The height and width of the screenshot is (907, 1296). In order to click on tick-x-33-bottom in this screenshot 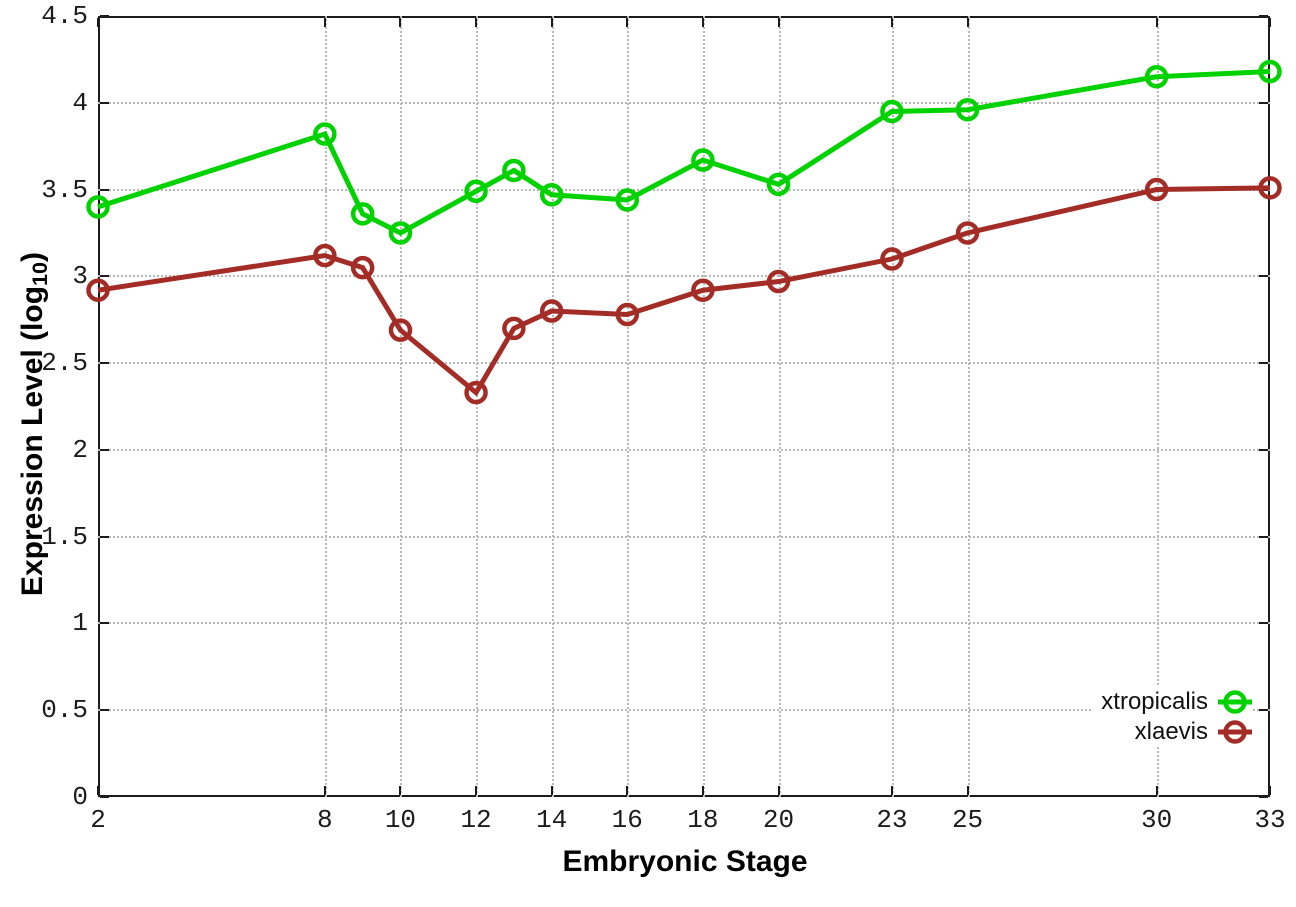, I will do `click(1270, 790)`.